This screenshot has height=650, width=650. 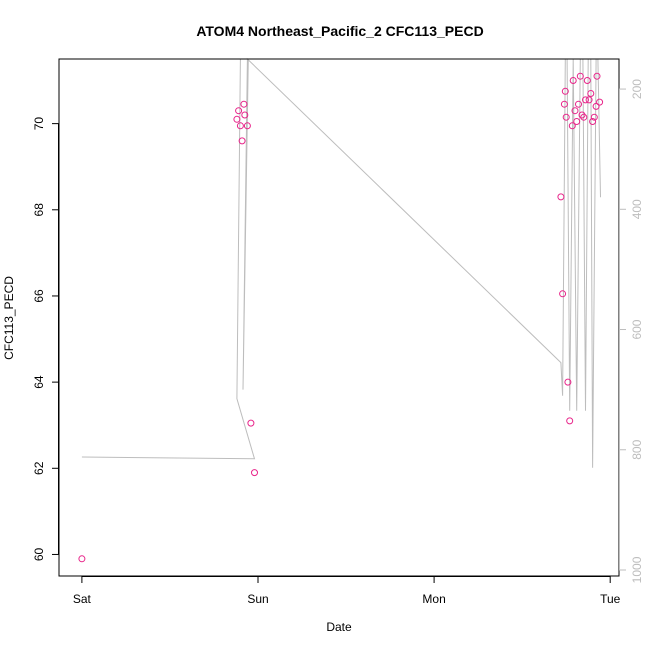 What do you see at coordinates (39, 210) in the screenshot?
I see `y-tick-label: 68` at bounding box center [39, 210].